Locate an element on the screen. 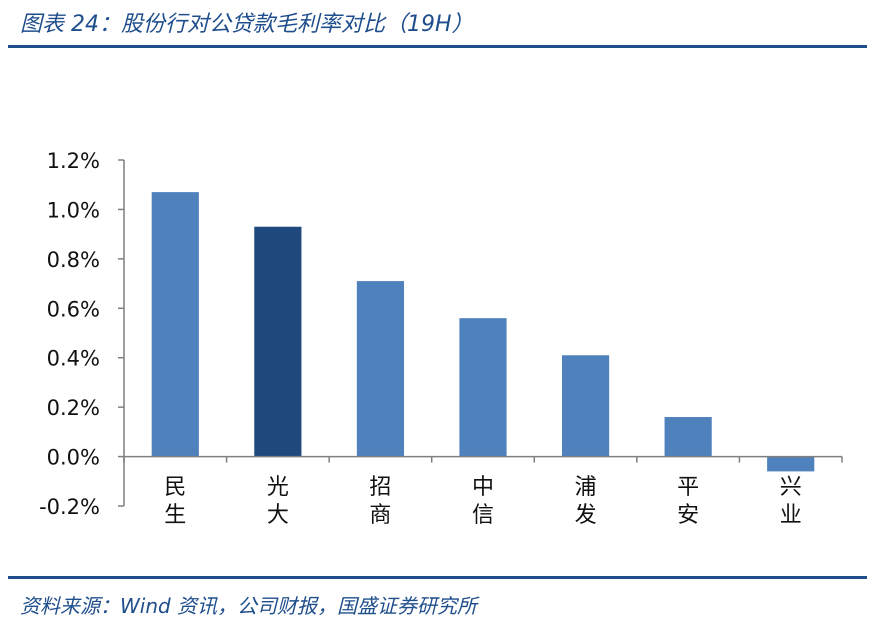 Image resolution: width=877 pixels, height=625 pixels. y-tick-label: 1.2% is located at coordinates (73, 161).